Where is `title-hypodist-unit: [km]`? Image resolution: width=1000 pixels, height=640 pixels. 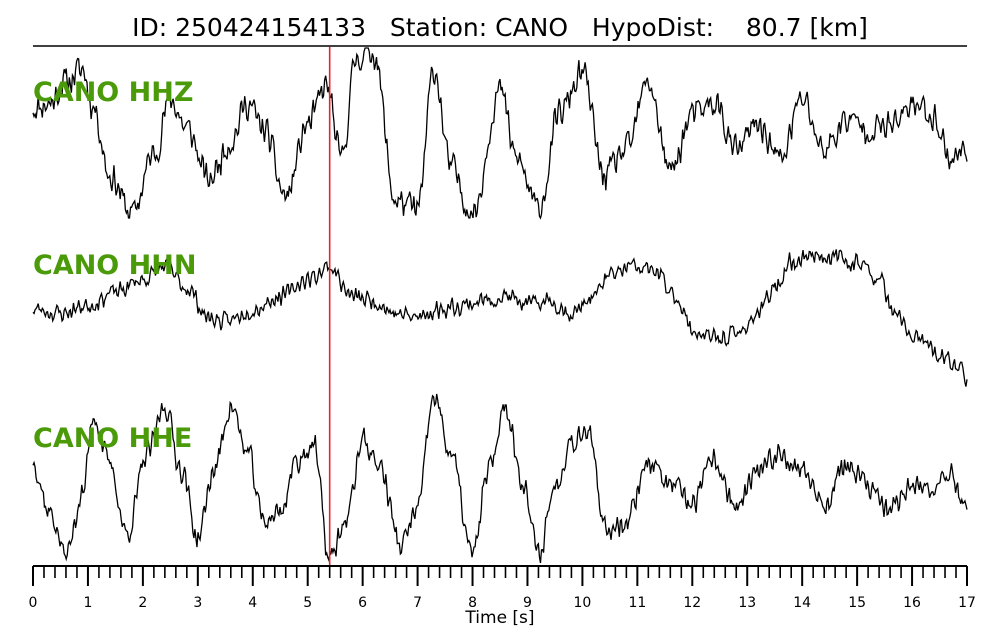
title-hypodist-unit: [km] is located at coordinates (839, 27).